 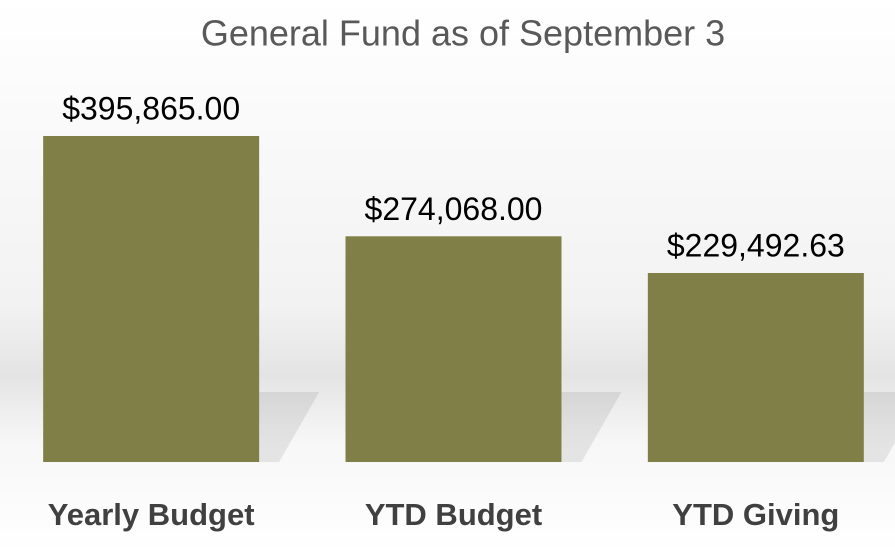 I want to click on x-tick-label: YTD Giving, so click(x=755, y=514).